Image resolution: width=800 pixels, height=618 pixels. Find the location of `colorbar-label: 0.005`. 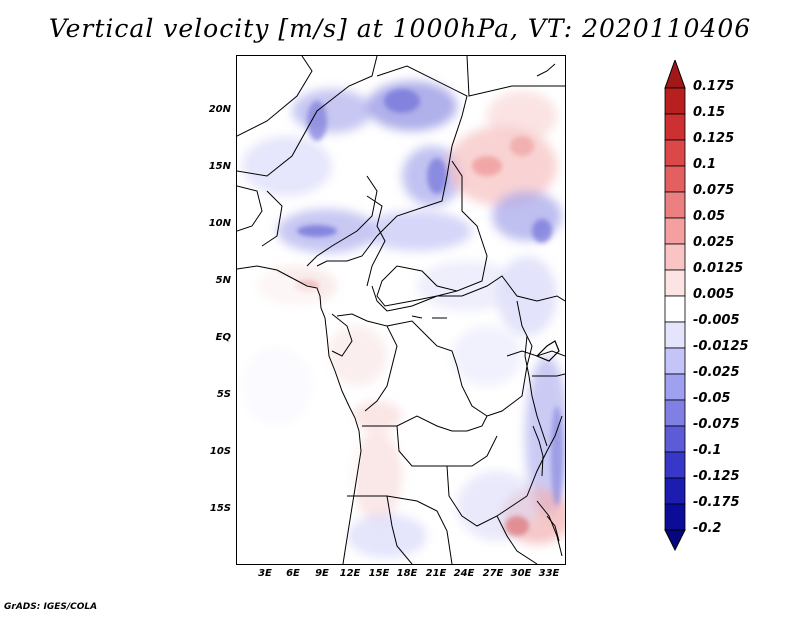

colorbar-label: 0.005 is located at coordinates (714, 294).